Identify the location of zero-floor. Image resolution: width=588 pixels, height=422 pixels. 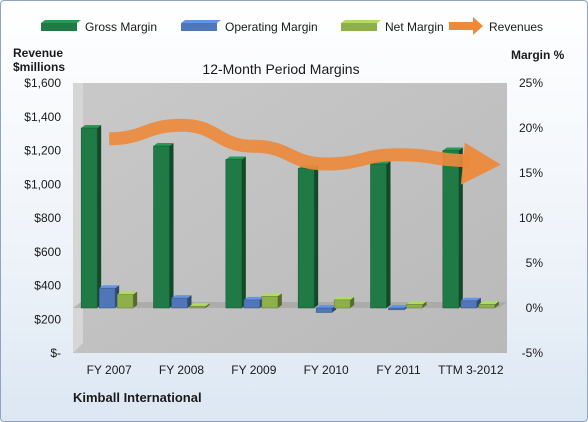
(290, 305).